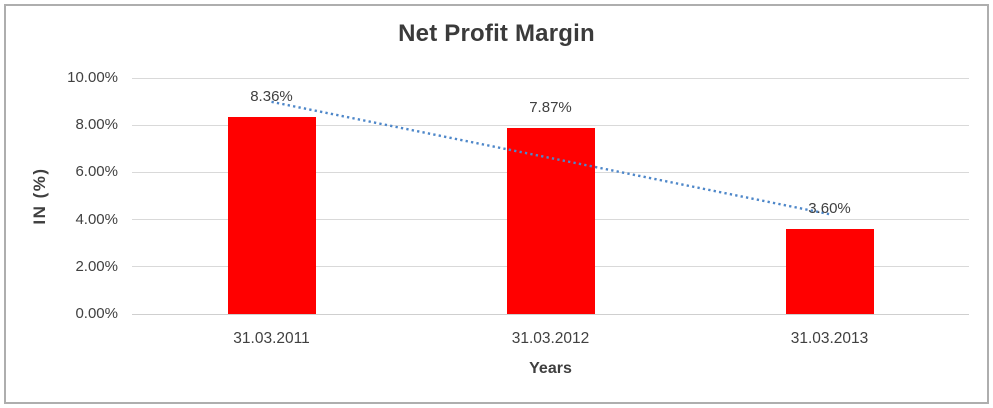 The width and height of the screenshot is (993, 408). Describe the element at coordinates (496, 33) in the screenshot. I see `chart-title: Net Profit Margin` at that location.